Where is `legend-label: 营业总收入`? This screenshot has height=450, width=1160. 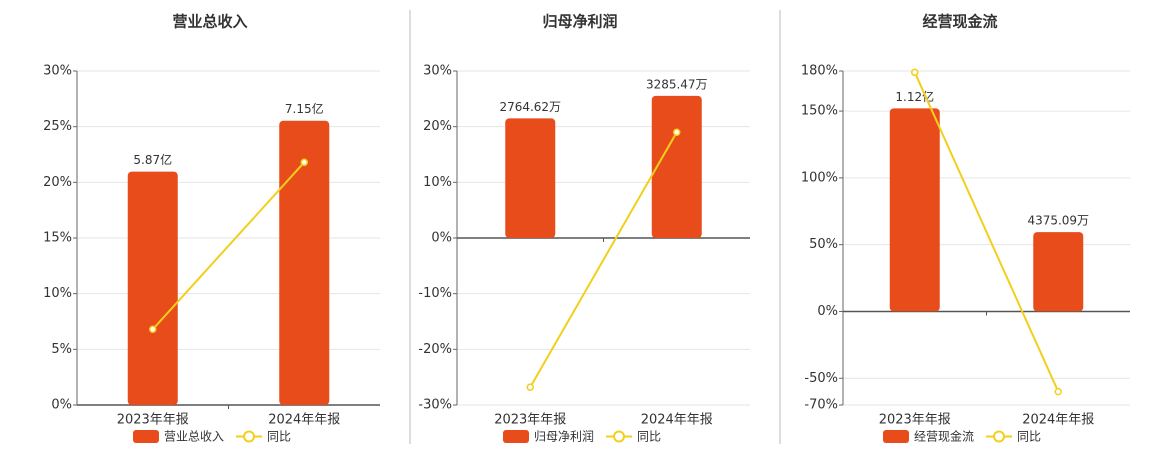
legend-label: 营业总收入 is located at coordinates (194, 437).